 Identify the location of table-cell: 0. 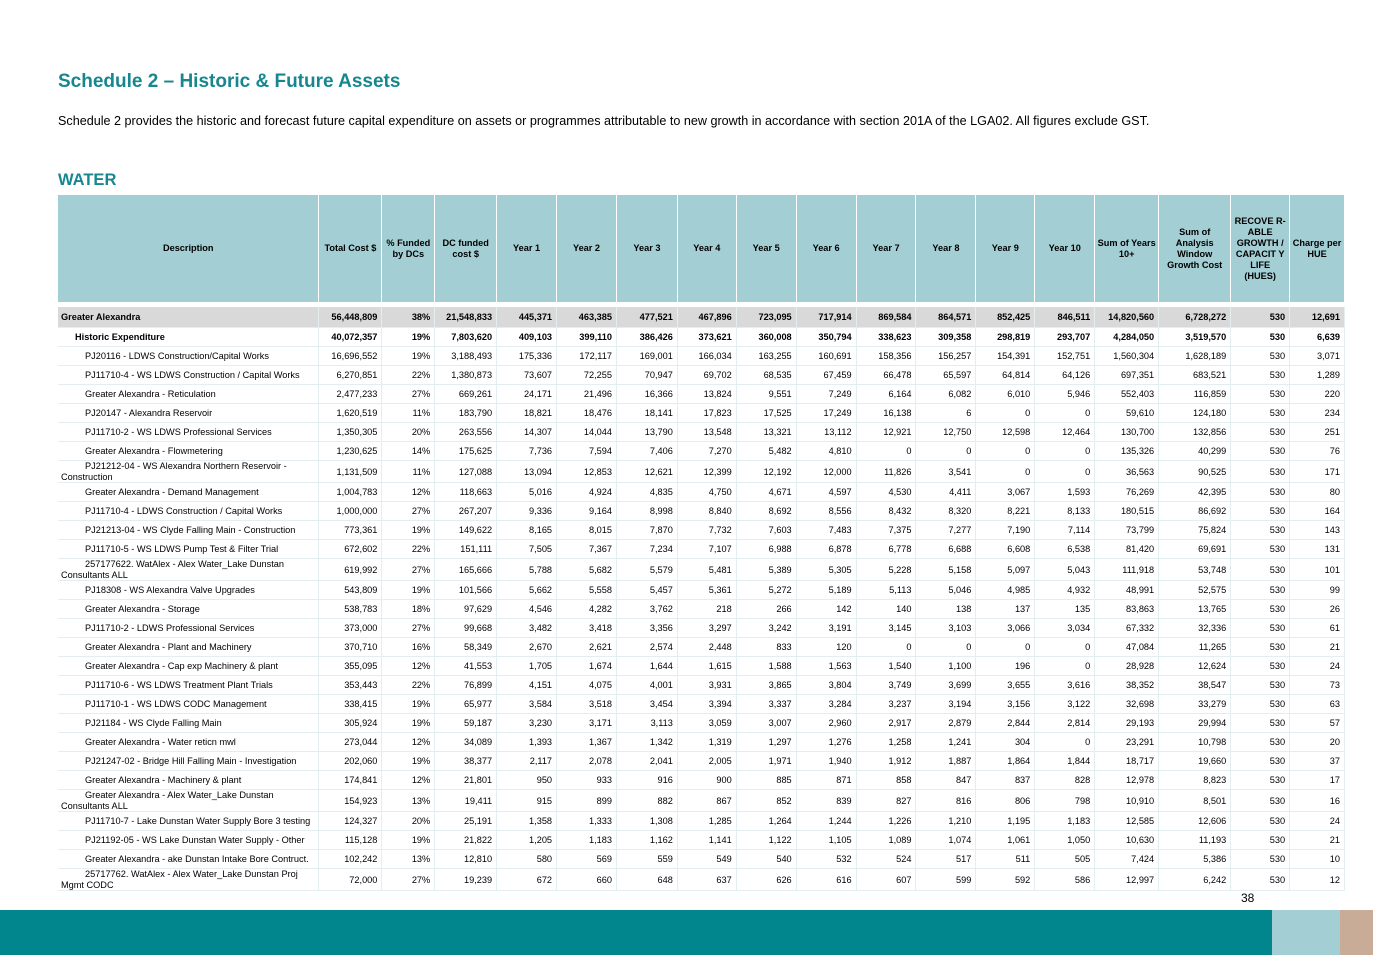
(886, 647).